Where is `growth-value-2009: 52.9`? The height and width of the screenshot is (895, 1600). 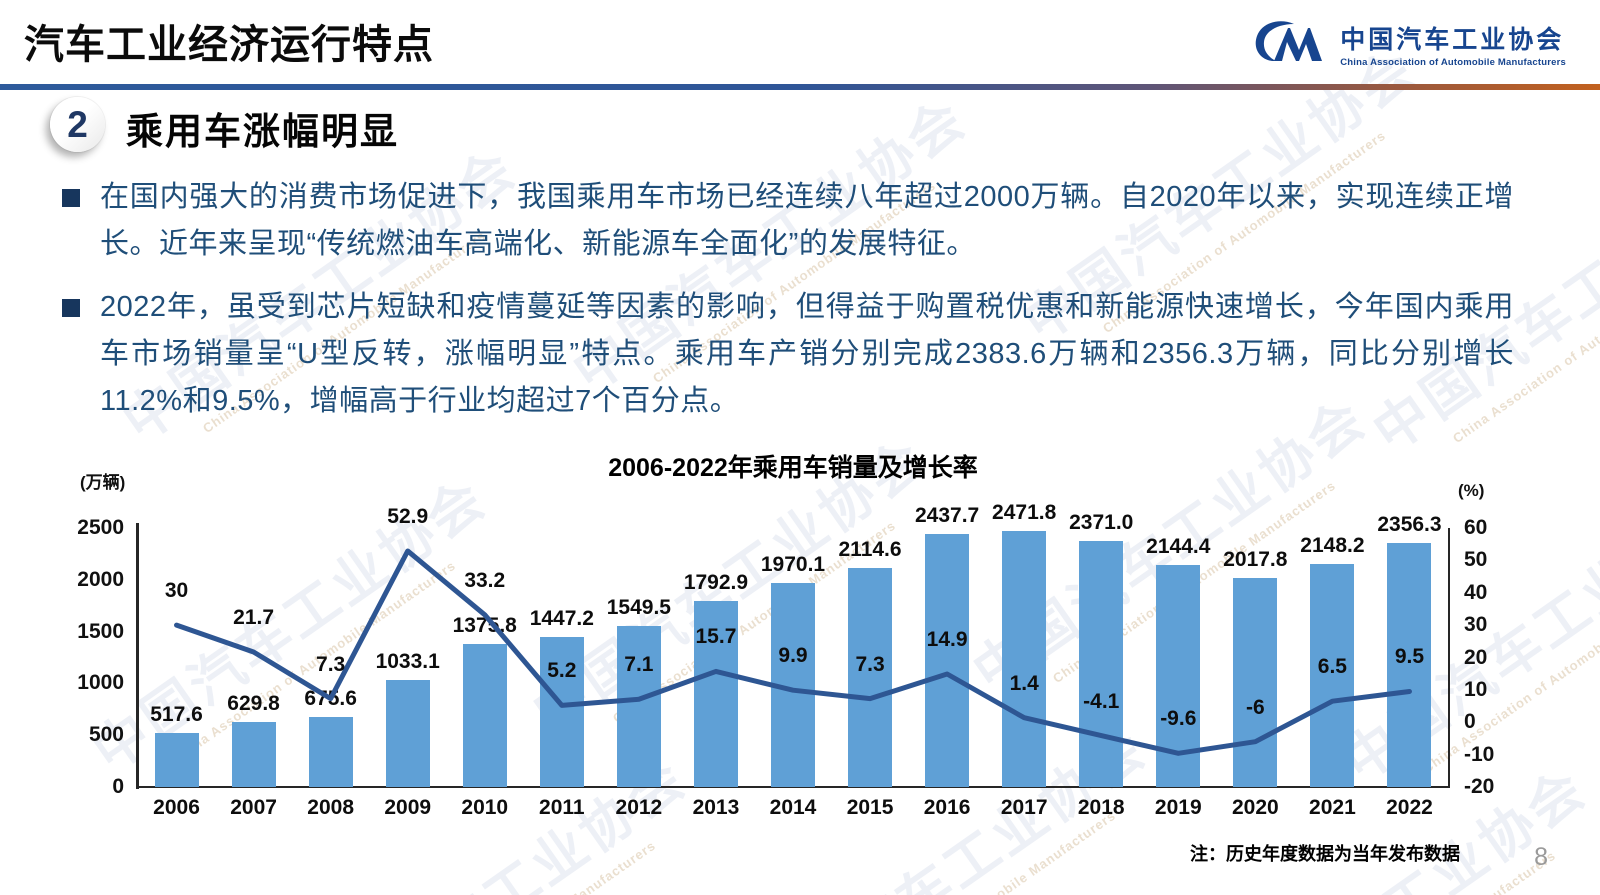 growth-value-2009: 52.9 is located at coordinates (408, 516).